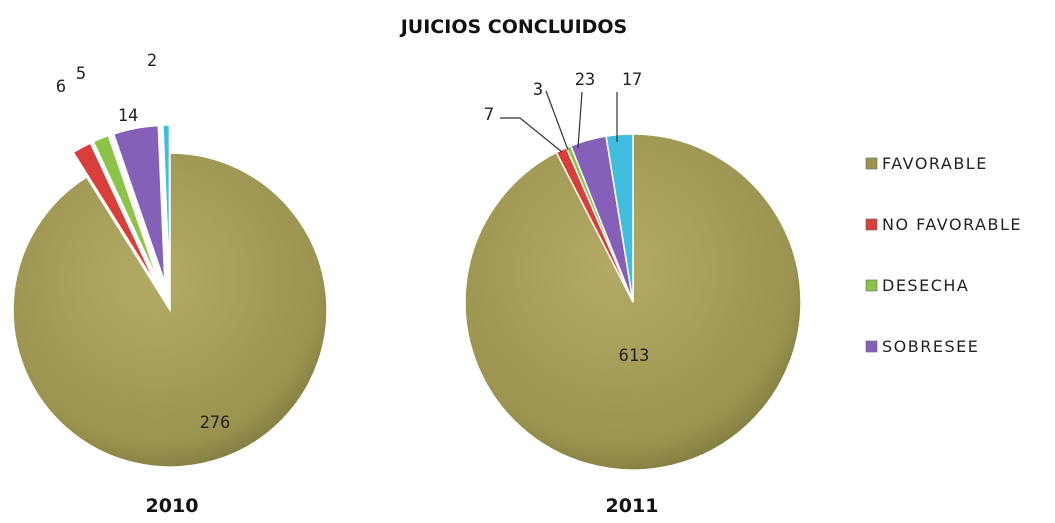  Describe the element at coordinates (513, 27) in the screenshot. I see `chart-title: JUICIOS CONCLUIDOS` at that location.